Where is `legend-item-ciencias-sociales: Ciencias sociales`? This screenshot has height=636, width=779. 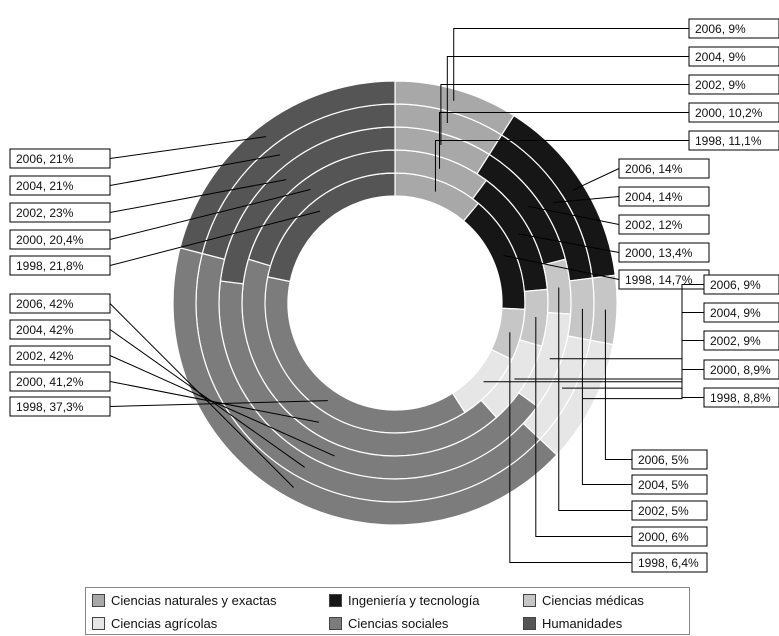 legend-item-ciencias-sociales: Ciencias sociales is located at coordinates (388, 623).